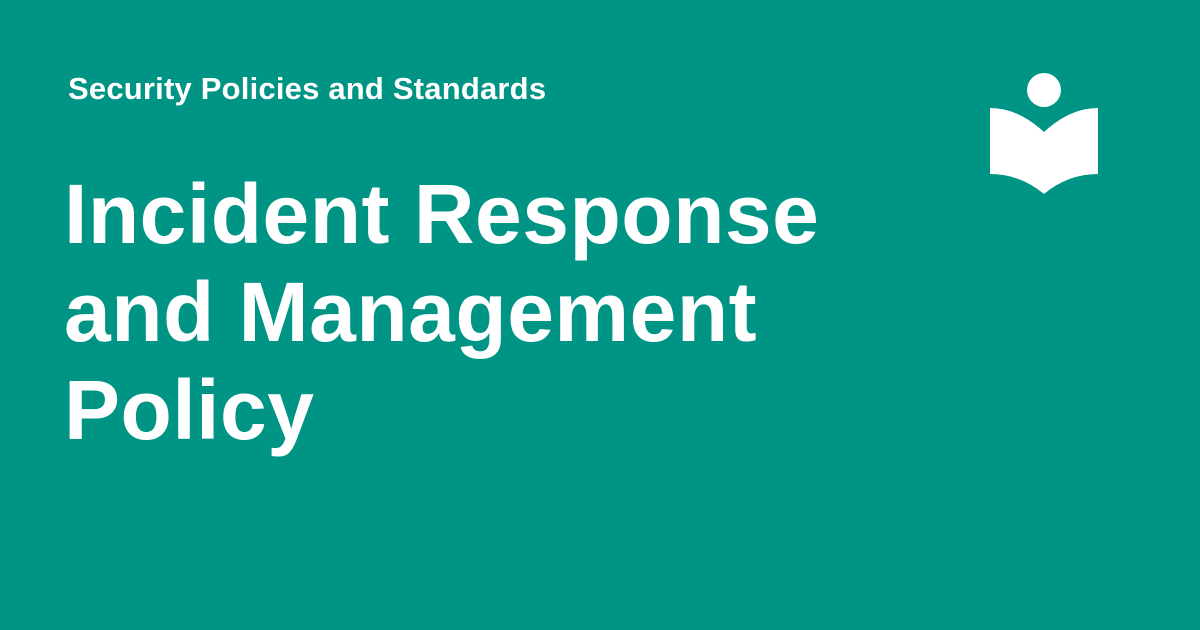 The image size is (1200, 630). What do you see at coordinates (411, 312) in the screenshot?
I see `title-line-2: and Management` at bounding box center [411, 312].